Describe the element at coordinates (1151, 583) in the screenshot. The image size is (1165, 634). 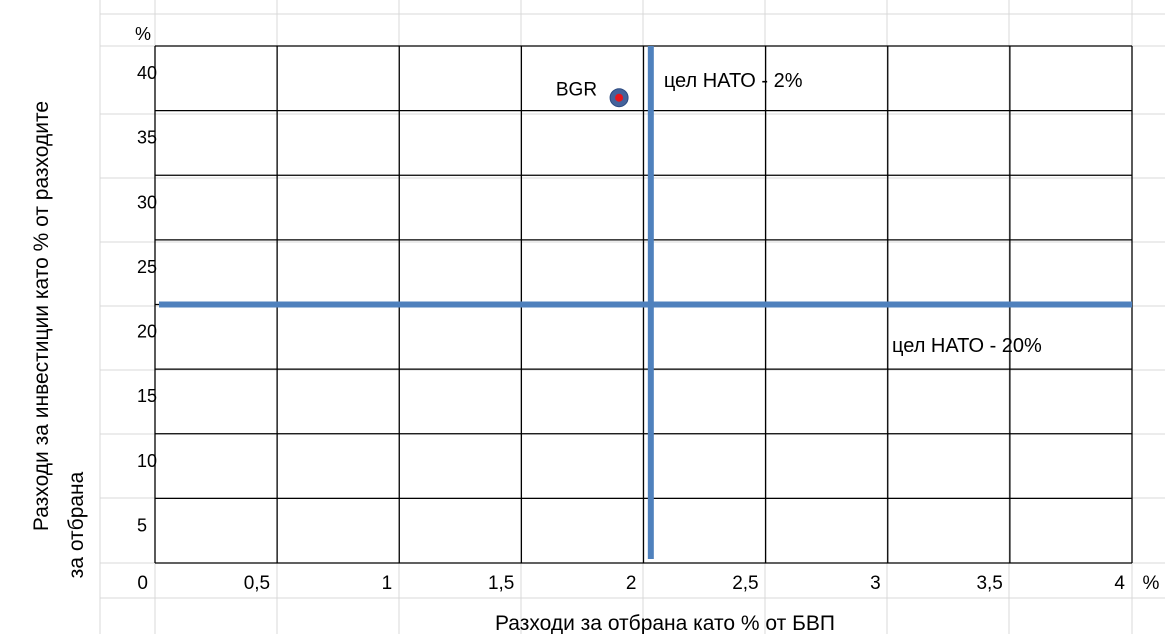
I see `x-unit-label: %` at that location.